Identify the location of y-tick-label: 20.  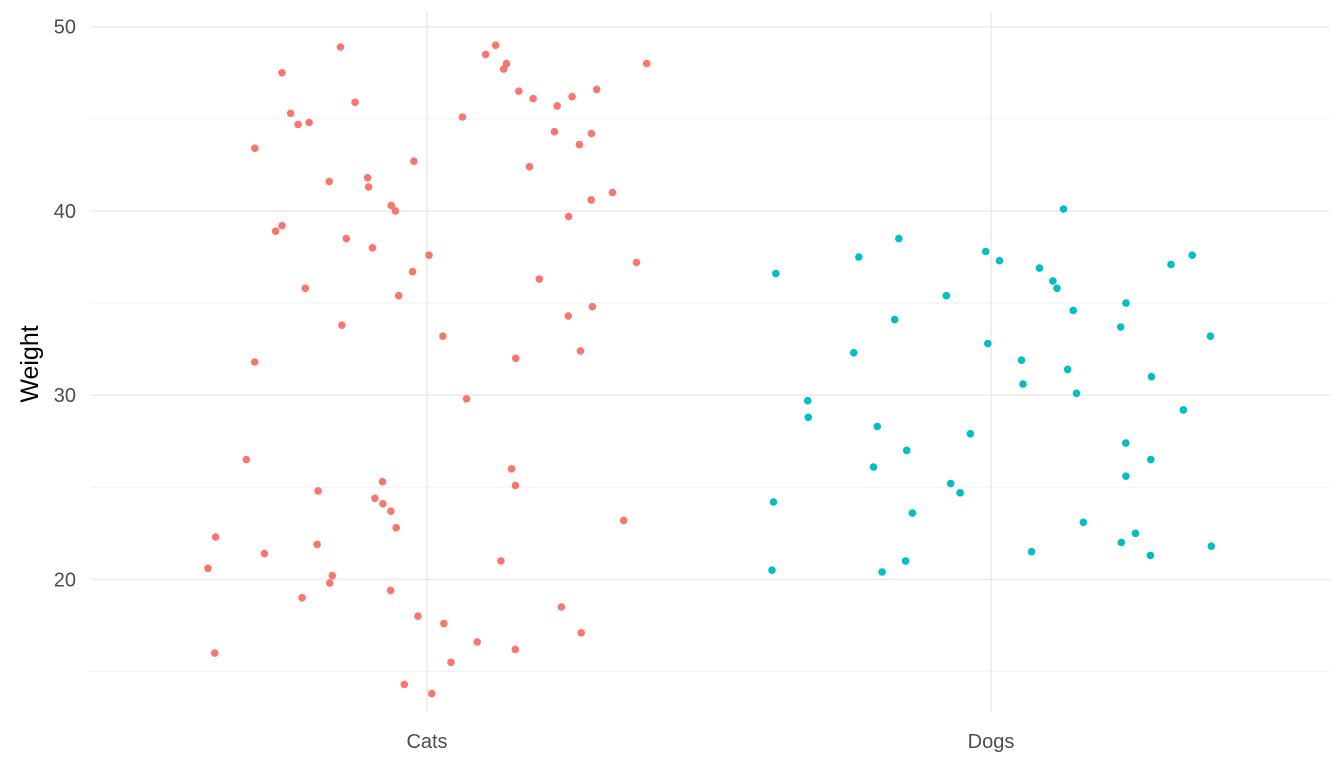
(65, 580).